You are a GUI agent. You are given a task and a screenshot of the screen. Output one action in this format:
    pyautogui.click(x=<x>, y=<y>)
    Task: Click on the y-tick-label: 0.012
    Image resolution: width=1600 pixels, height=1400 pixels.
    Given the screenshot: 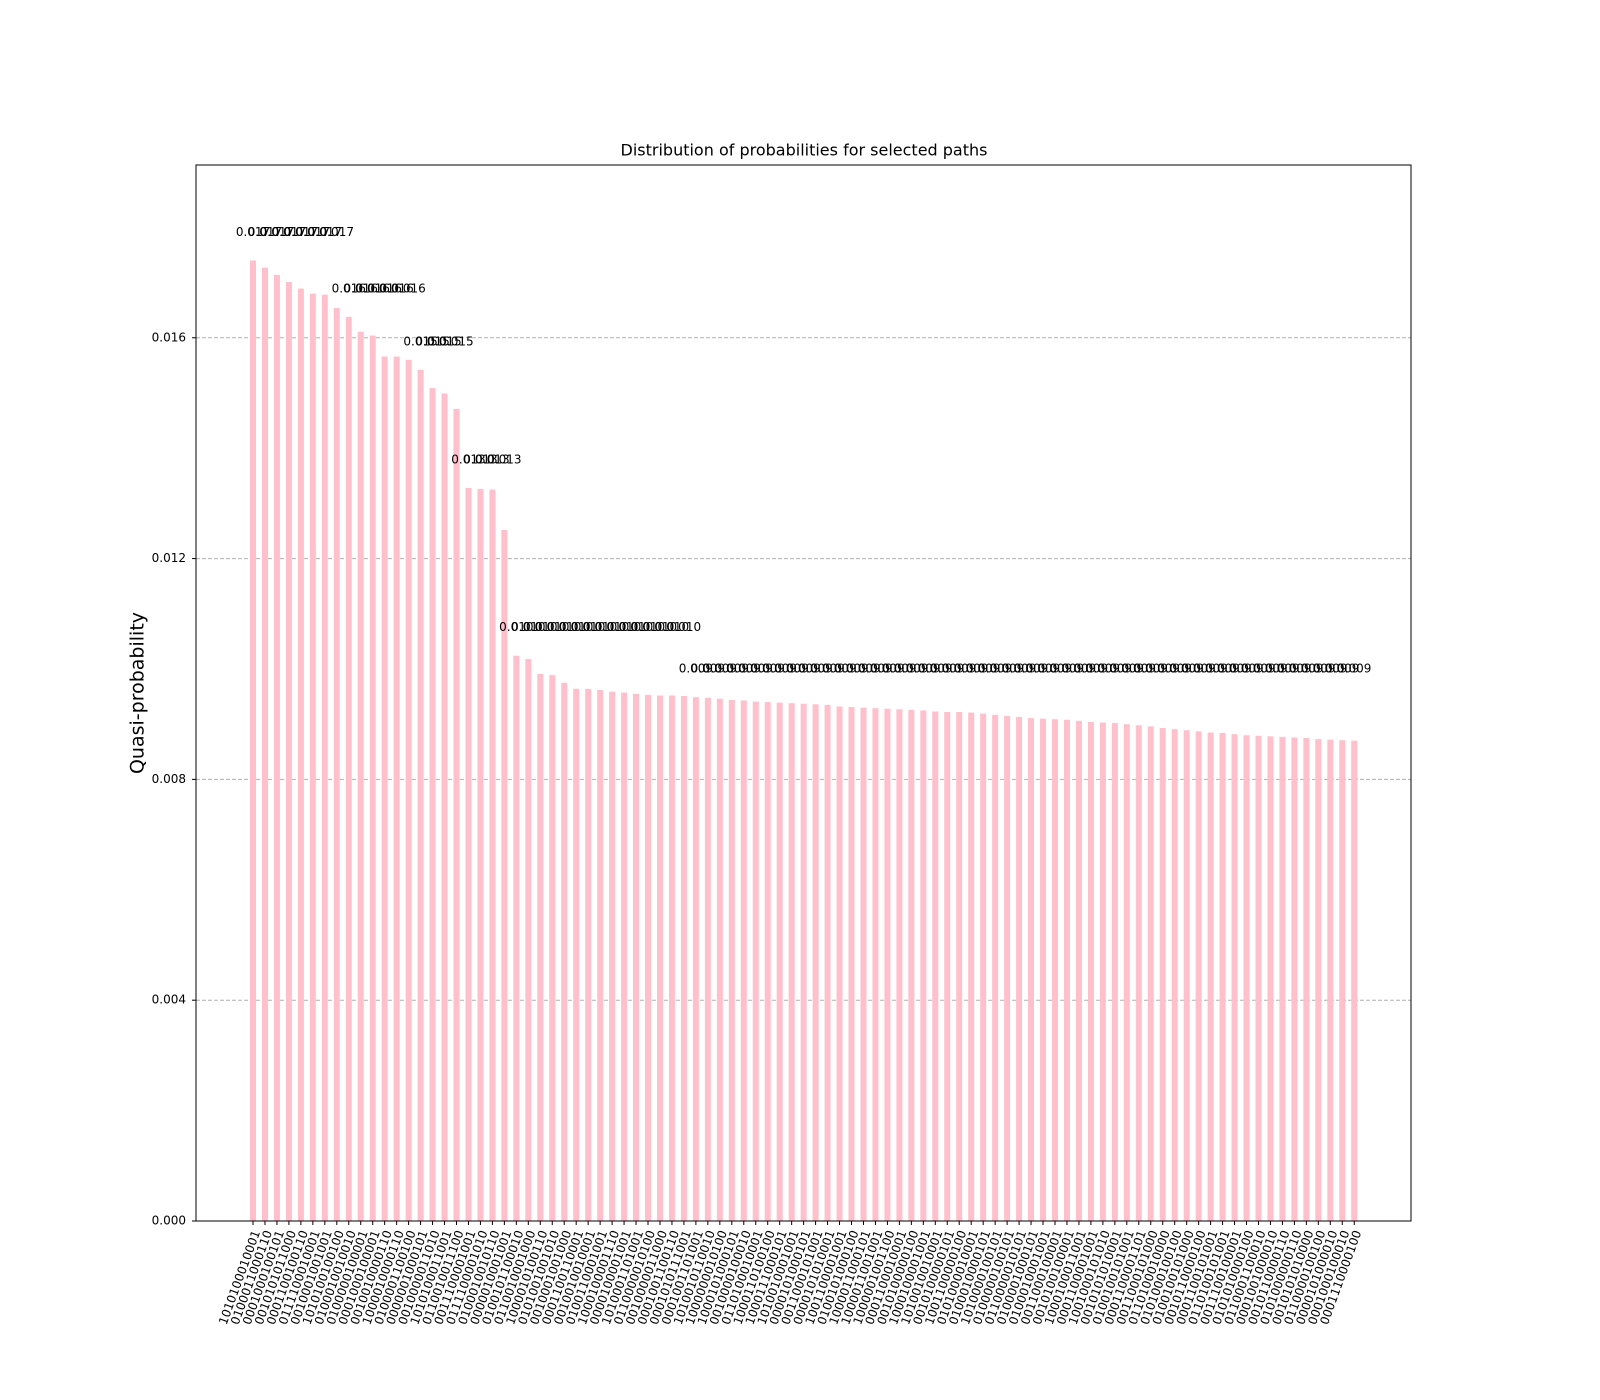 What is the action you would take?
    pyautogui.click(x=169, y=558)
    